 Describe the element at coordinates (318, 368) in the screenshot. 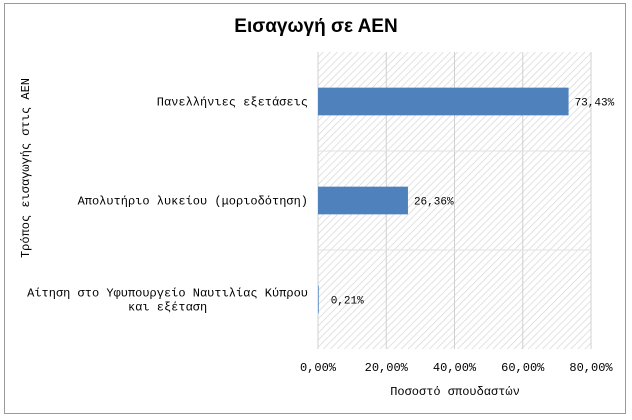

I see `x-tick-label: 0,00%` at that location.